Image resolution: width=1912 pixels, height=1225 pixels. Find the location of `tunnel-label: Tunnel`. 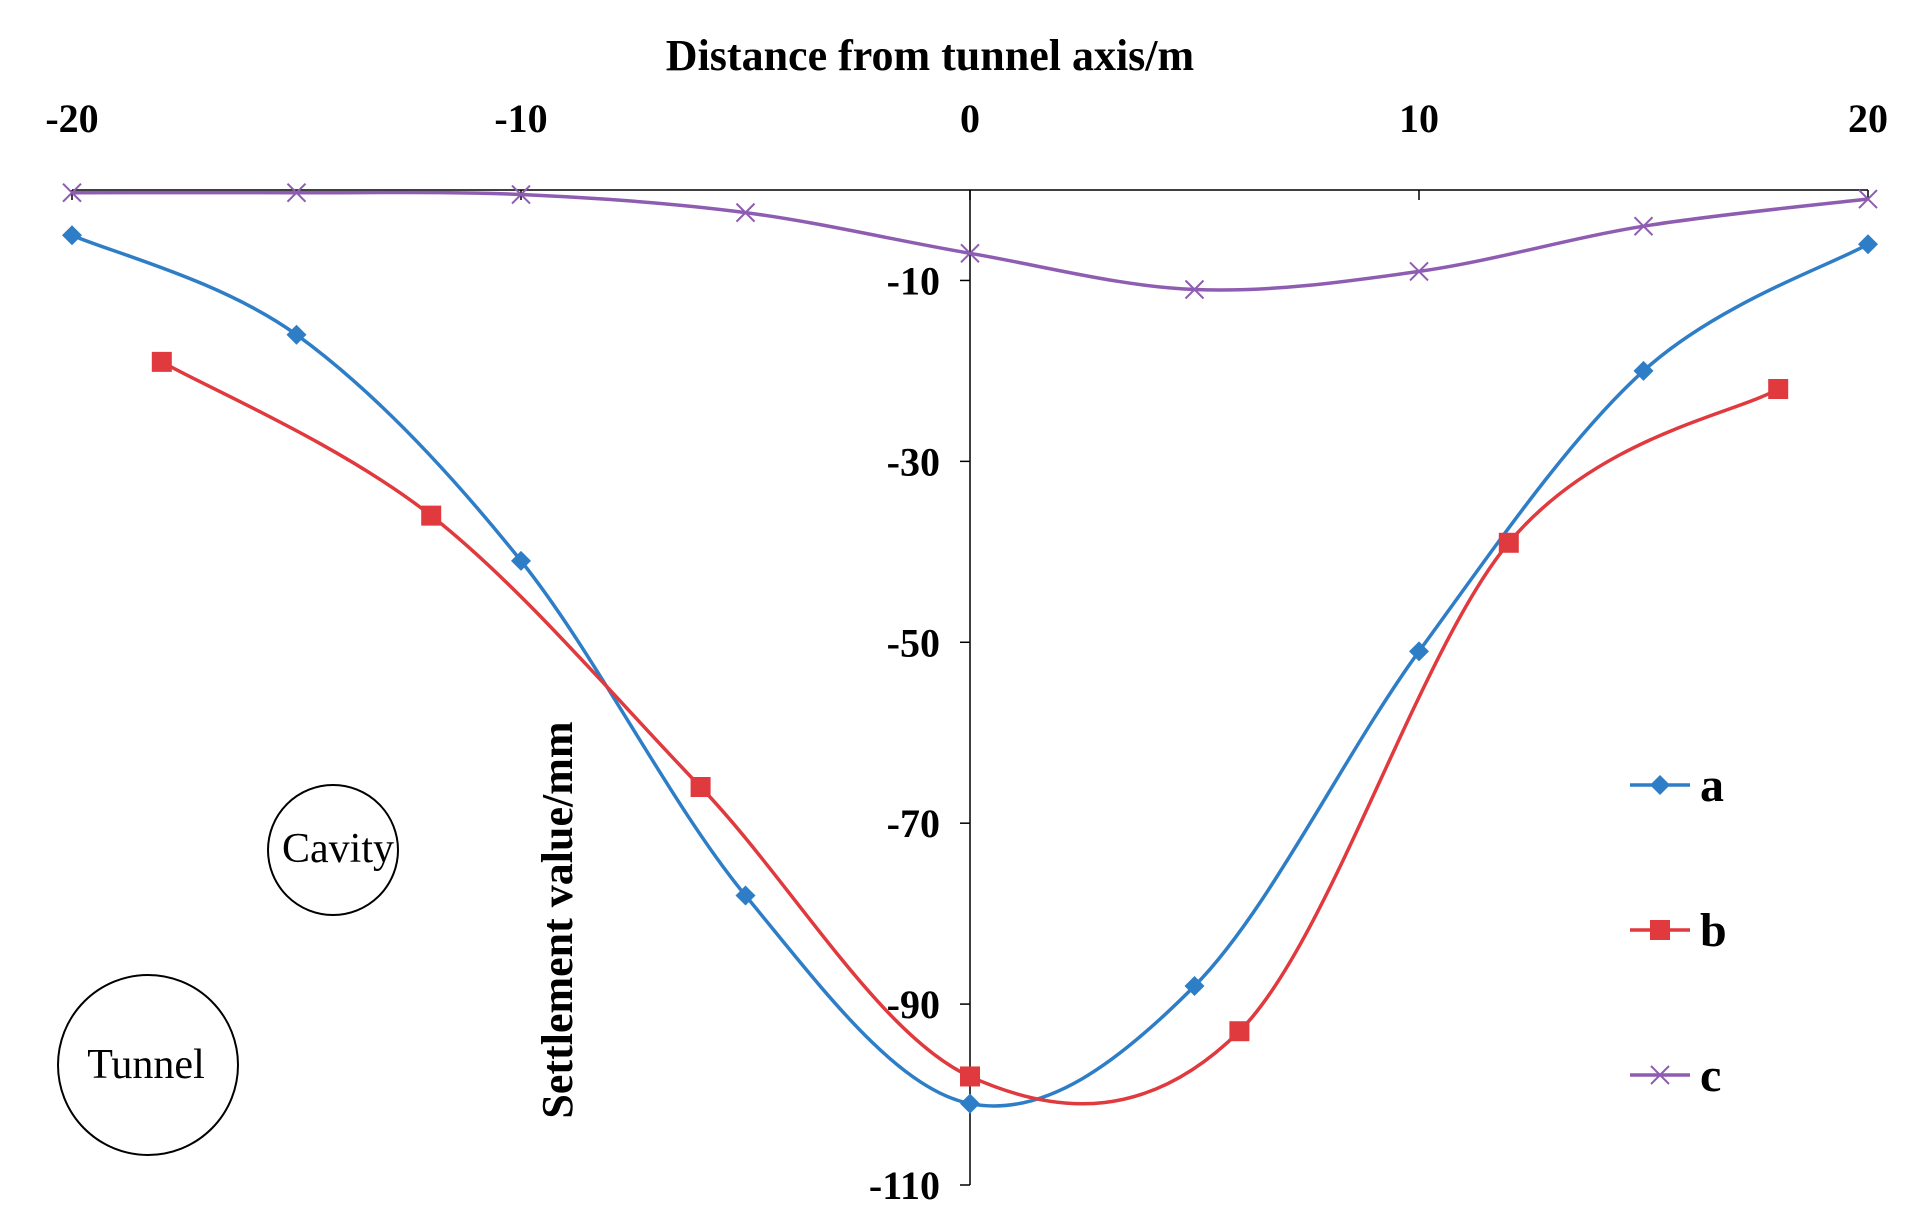

tunnel-label: Tunnel is located at coordinates (146, 1065).